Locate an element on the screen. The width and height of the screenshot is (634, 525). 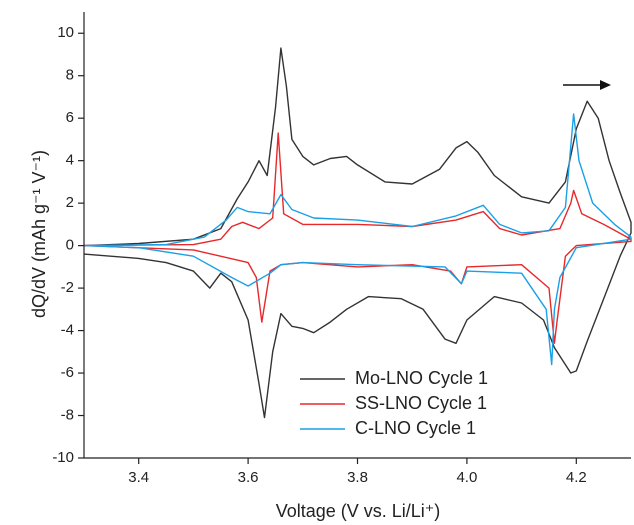
legend-label: Mo-LNO Cycle 1 is located at coordinates (421, 378).